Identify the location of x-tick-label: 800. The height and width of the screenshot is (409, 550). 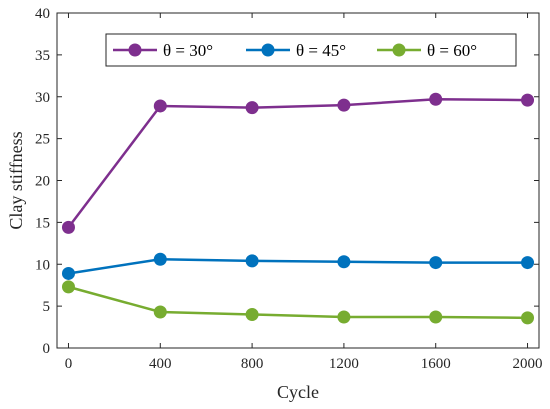
(252, 364).